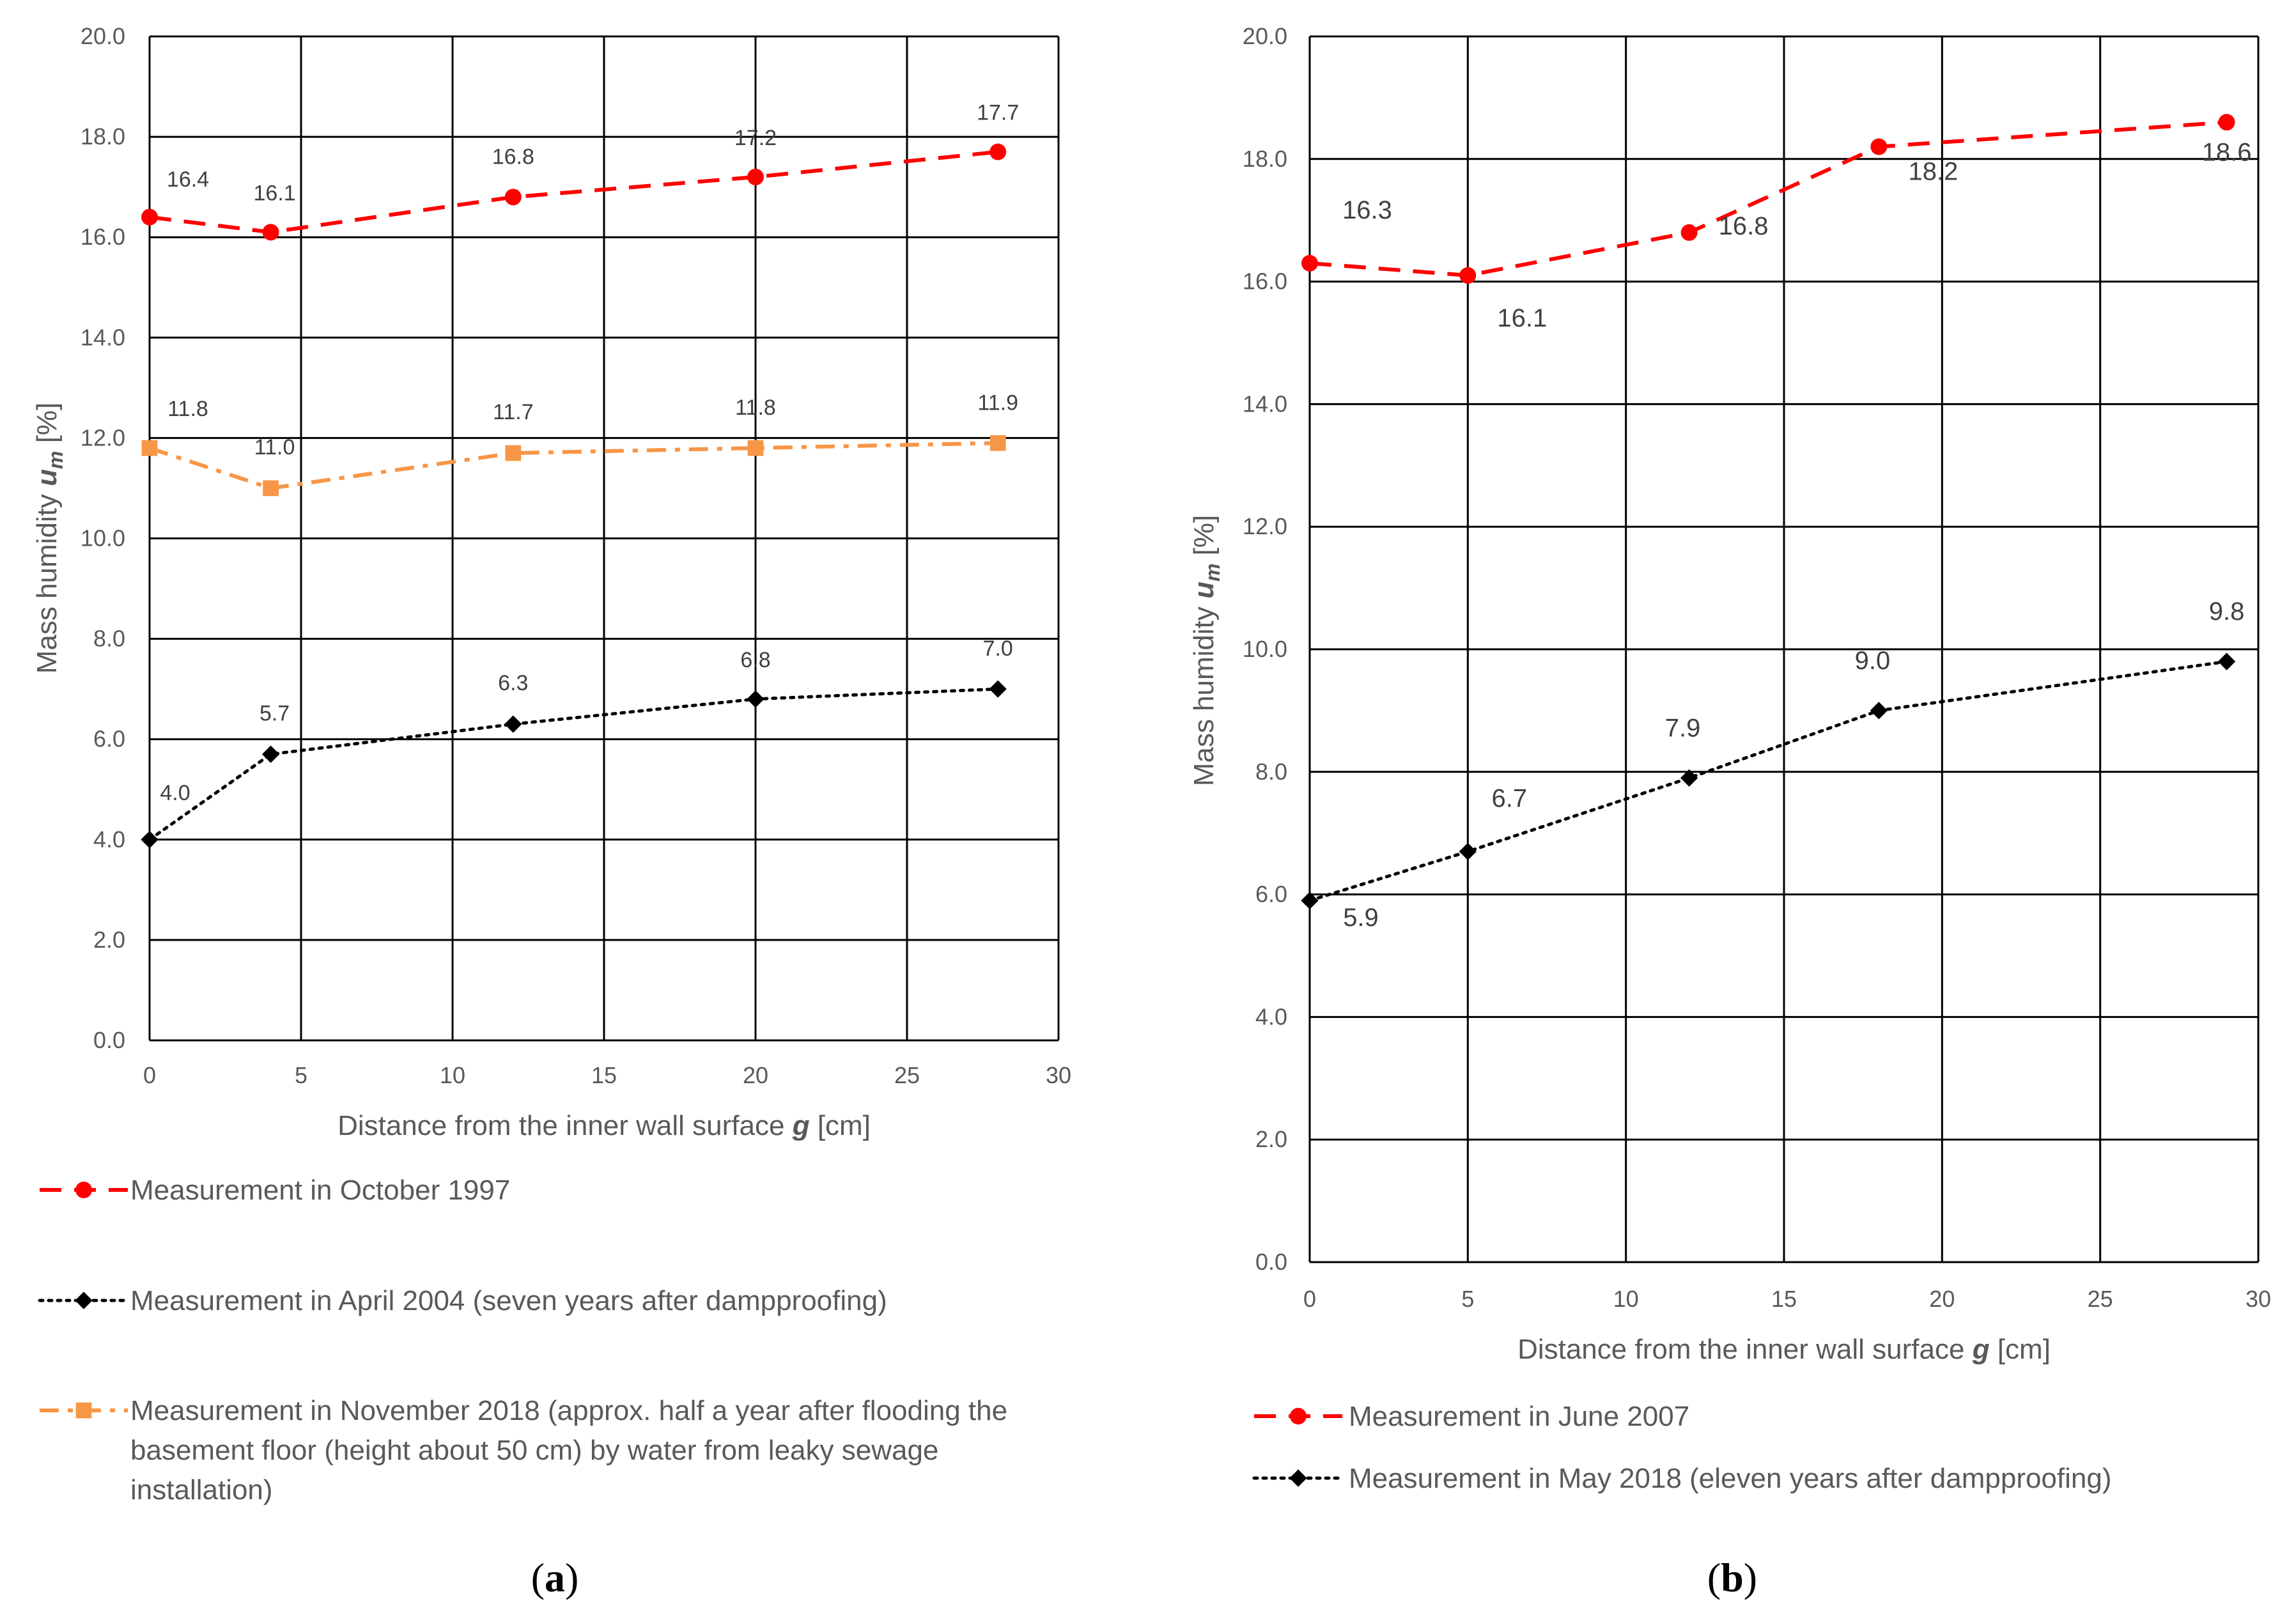 The height and width of the screenshot is (1620, 2296). Describe the element at coordinates (1519, 1417) in the screenshot. I see `legend-label: Measurement in June 2007` at that location.